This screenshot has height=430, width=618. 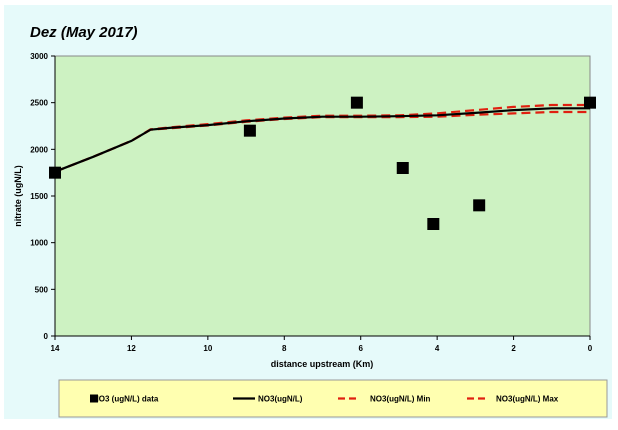 What do you see at coordinates (322, 140) in the screenshot?
I see `model-series-line` at bounding box center [322, 140].